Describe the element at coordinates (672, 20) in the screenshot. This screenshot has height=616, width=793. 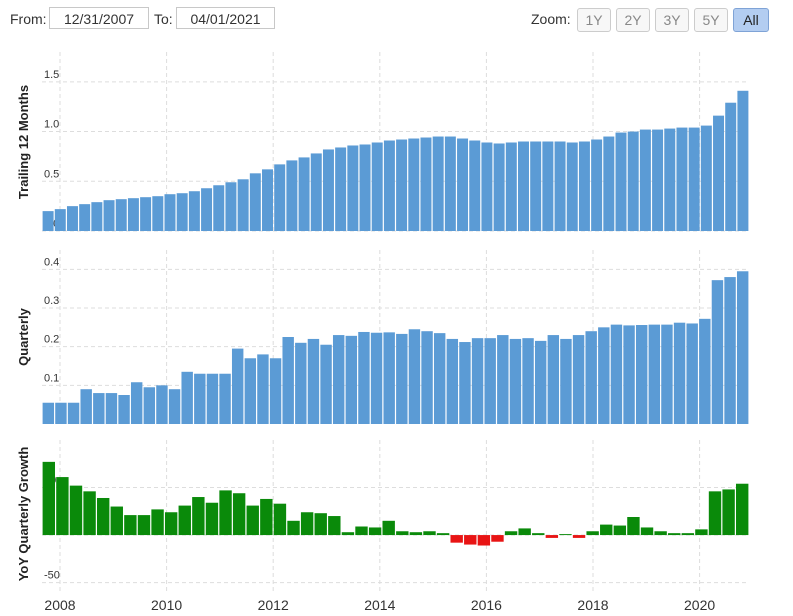
I see `zoom-3y-button: 3Y` at that location.